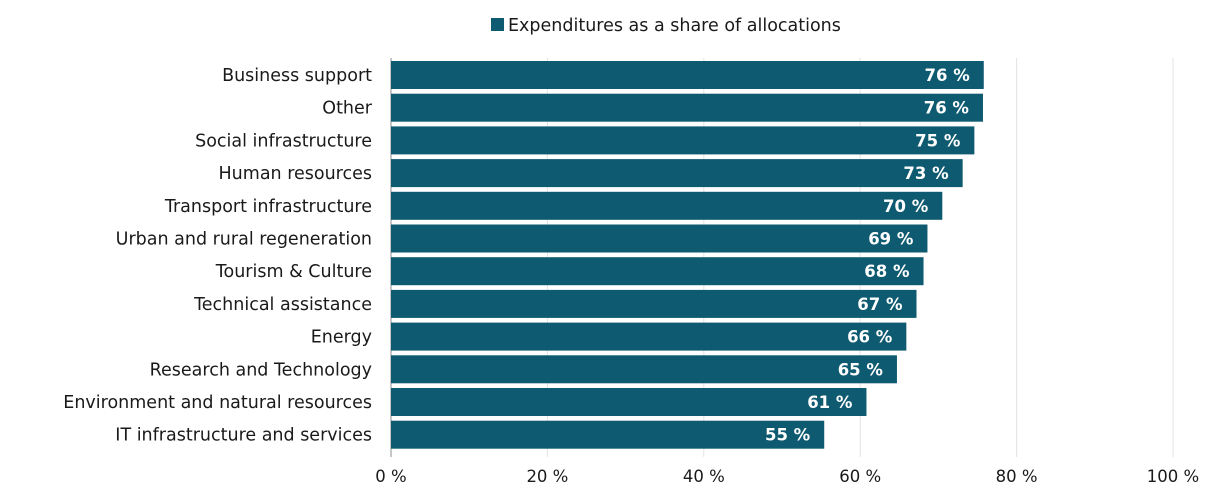 The height and width of the screenshot is (490, 1205). What do you see at coordinates (891, 239) in the screenshot?
I see `data-label: 69 %` at bounding box center [891, 239].